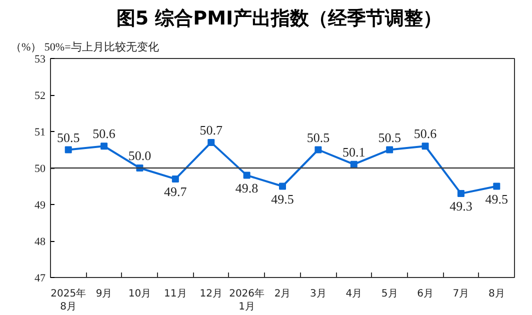 The width and height of the screenshot is (532, 315). What do you see at coordinates (354, 294) in the screenshot?
I see `x-tick-label: 4月` at bounding box center [354, 294].